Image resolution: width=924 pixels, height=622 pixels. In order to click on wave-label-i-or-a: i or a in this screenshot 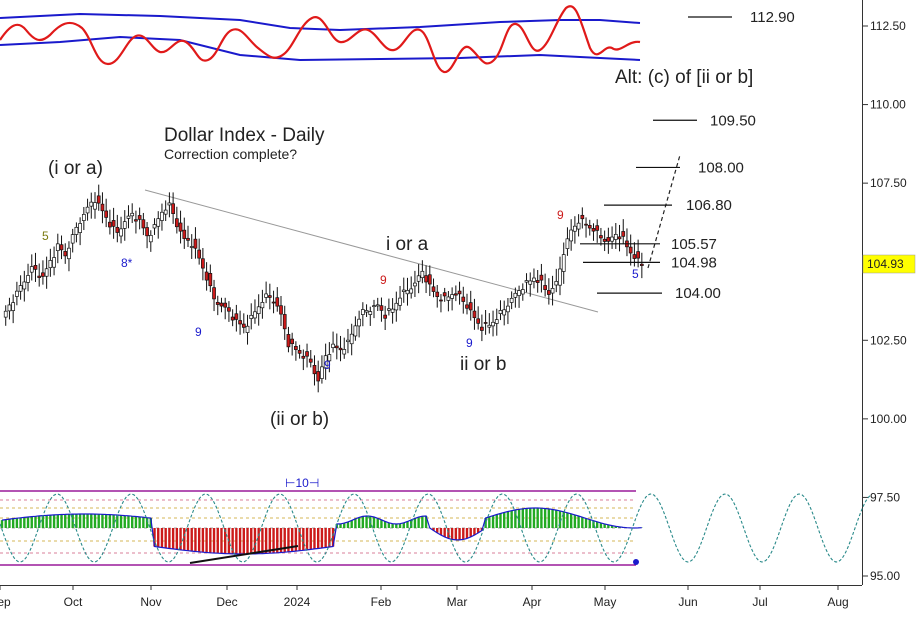, I will do `click(407, 244)`.